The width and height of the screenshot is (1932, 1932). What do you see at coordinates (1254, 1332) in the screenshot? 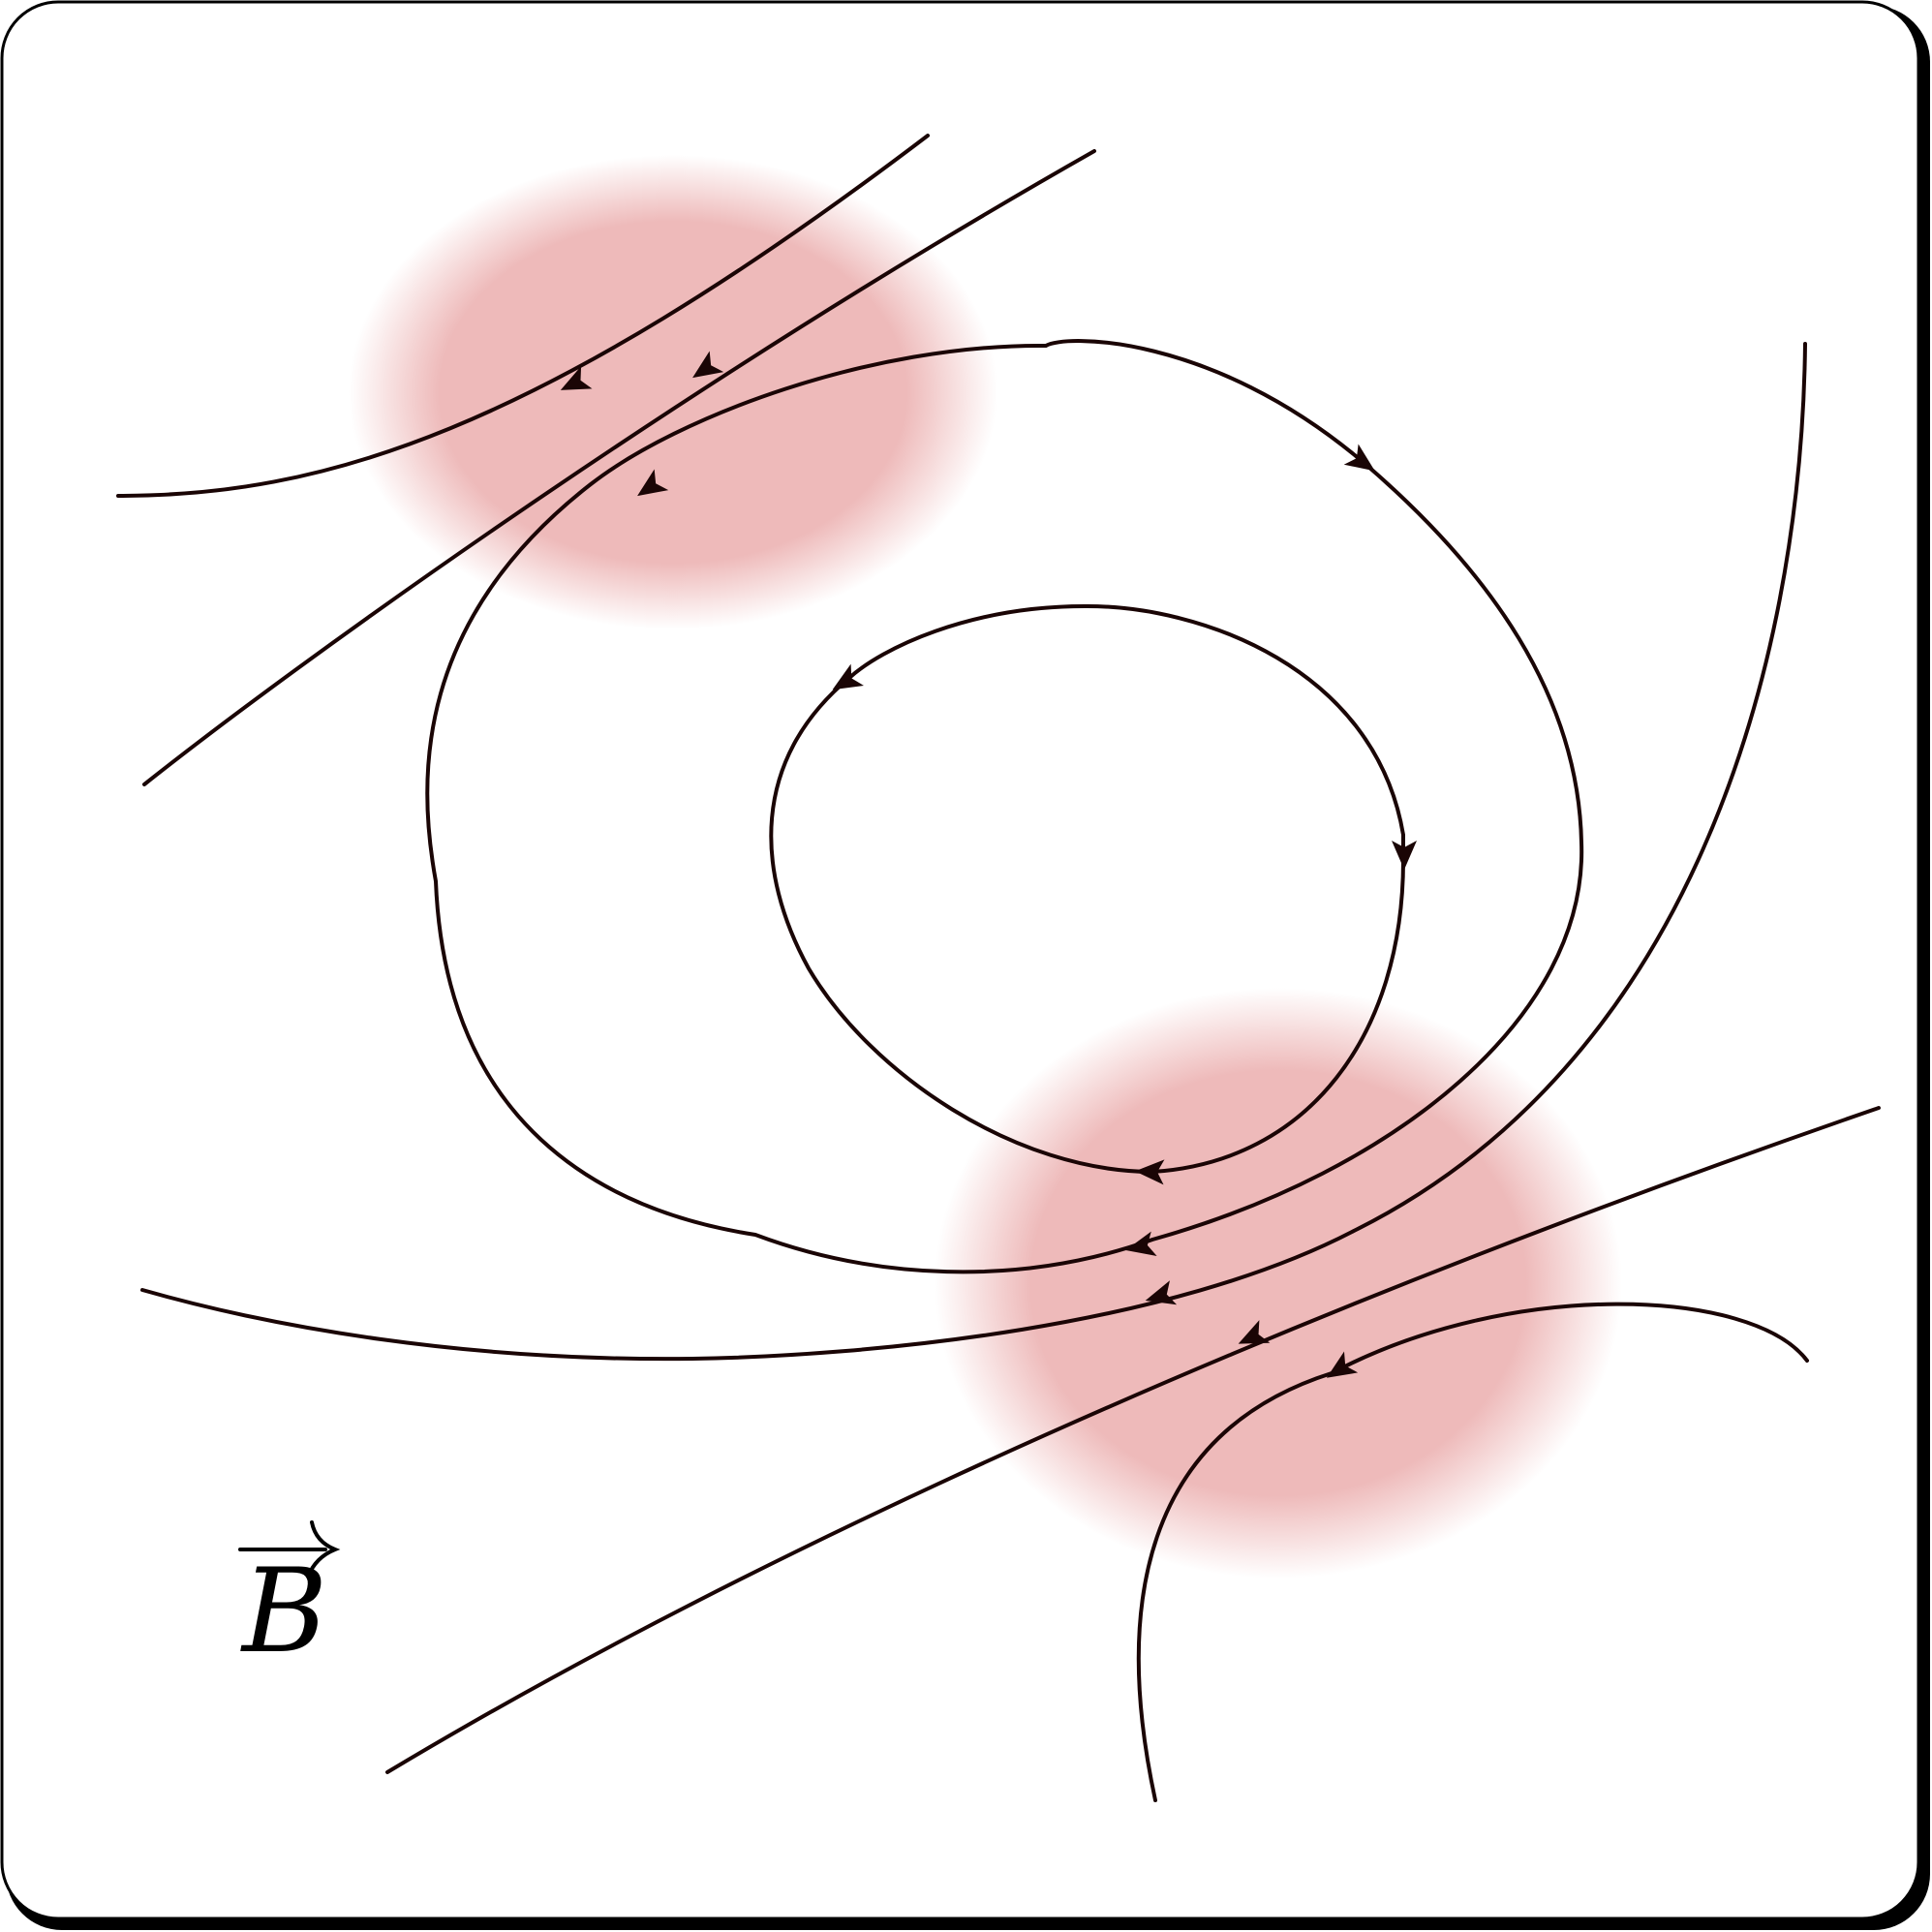
I see `arrowhead-lower-diagonal` at bounding box center [1254, 1332].